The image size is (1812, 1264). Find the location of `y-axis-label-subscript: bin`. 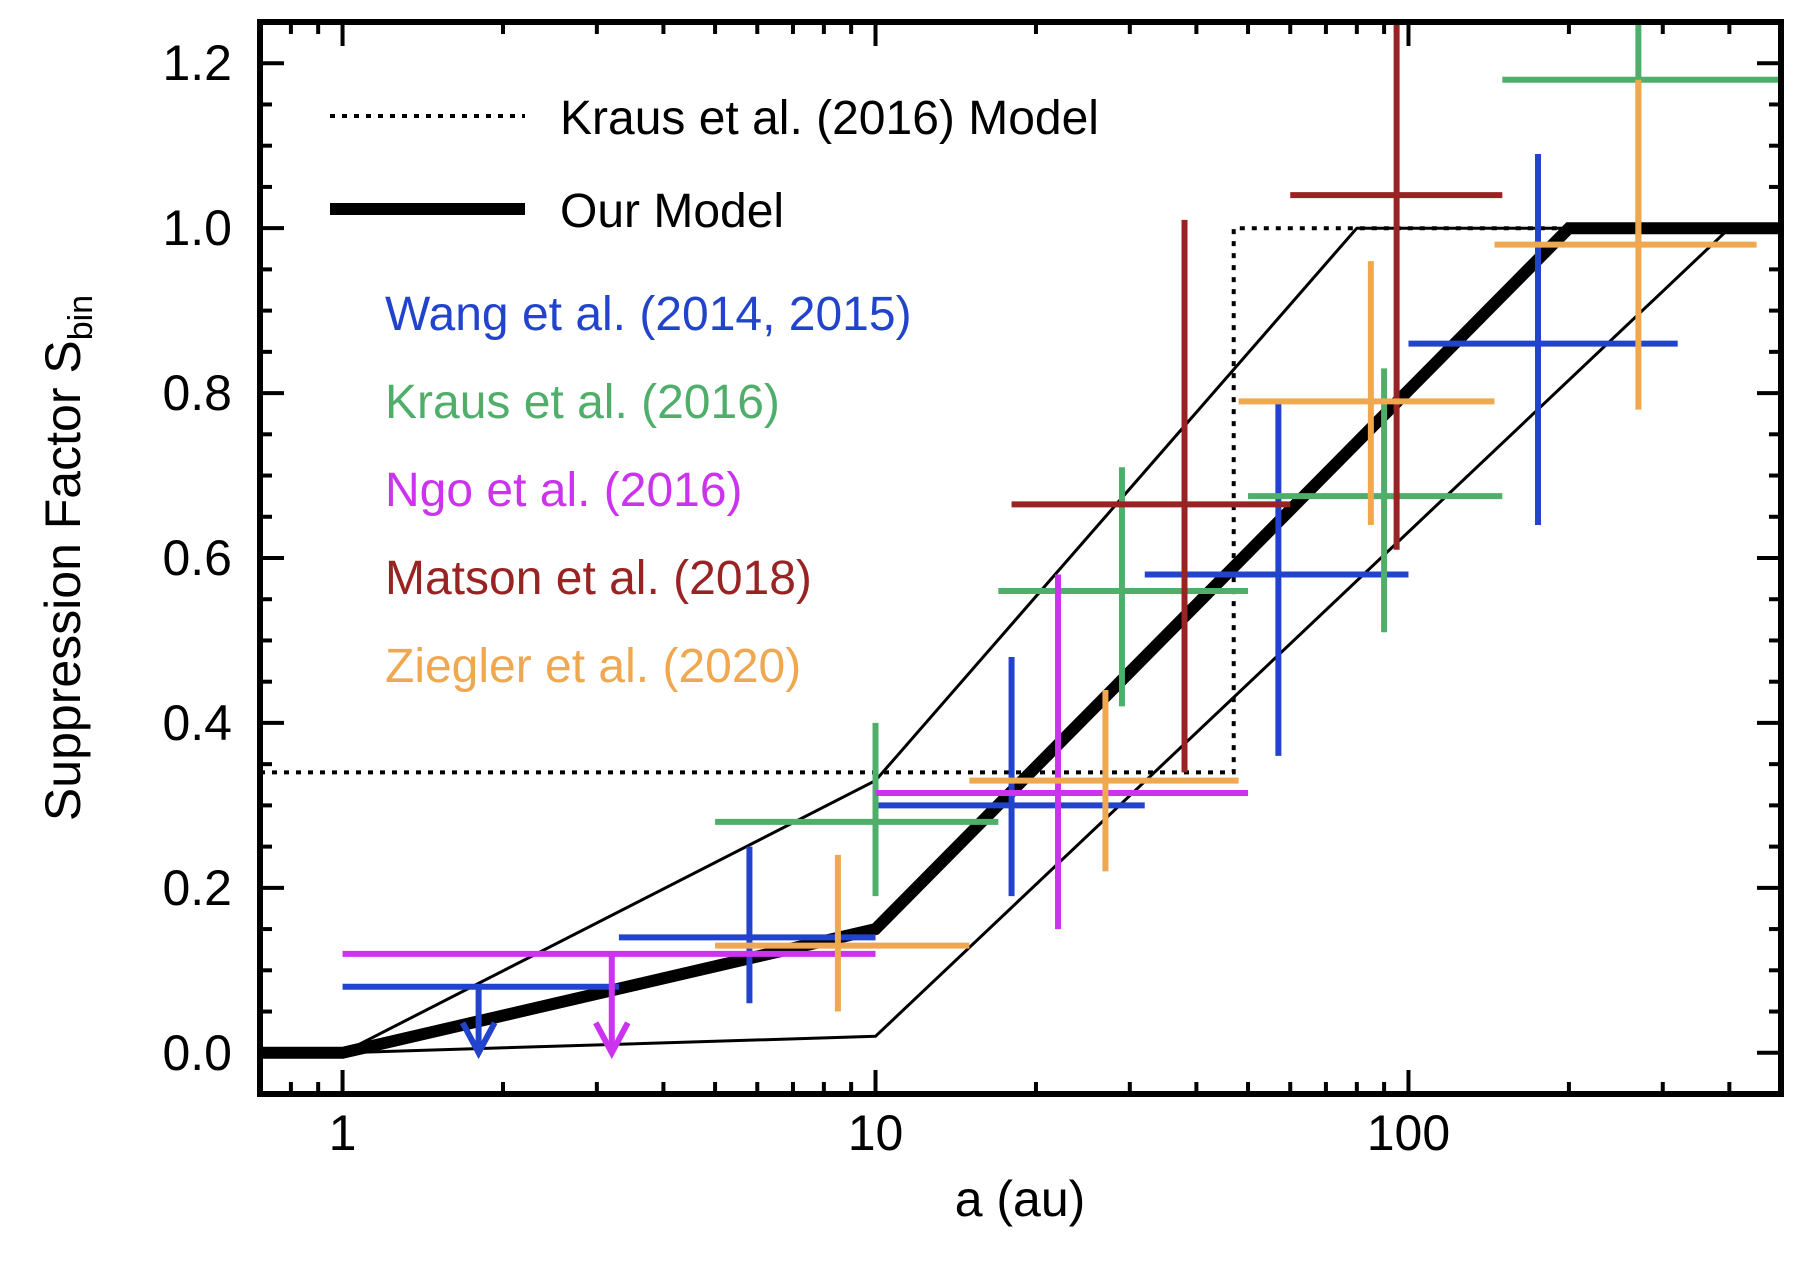

y-axis-label-subscript: bin is located at coordinates (81, 317).